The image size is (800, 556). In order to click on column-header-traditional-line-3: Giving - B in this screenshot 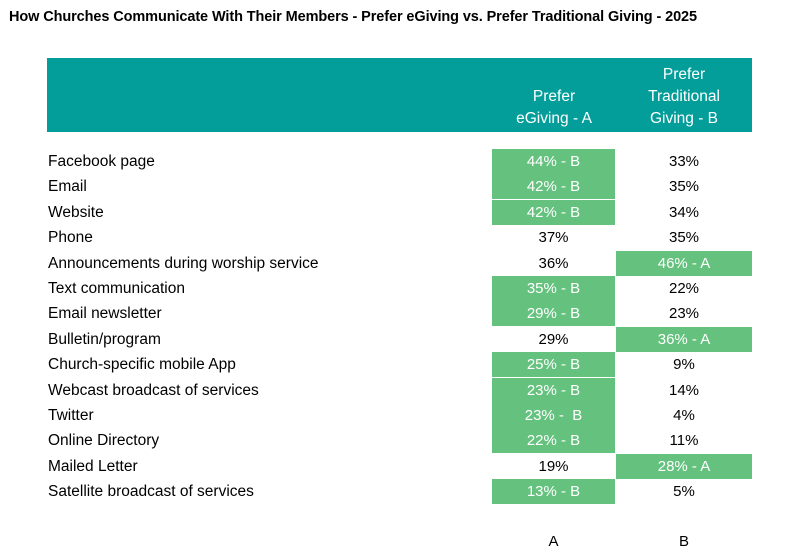, I will do `click(684, 118)`.